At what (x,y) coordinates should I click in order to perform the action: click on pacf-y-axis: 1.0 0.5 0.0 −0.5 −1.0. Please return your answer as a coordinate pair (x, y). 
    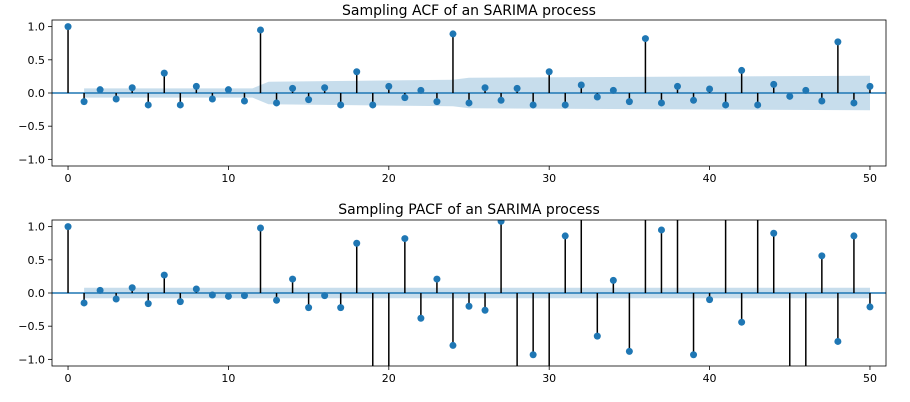
    Looking at the image, I should click on (35, 293).